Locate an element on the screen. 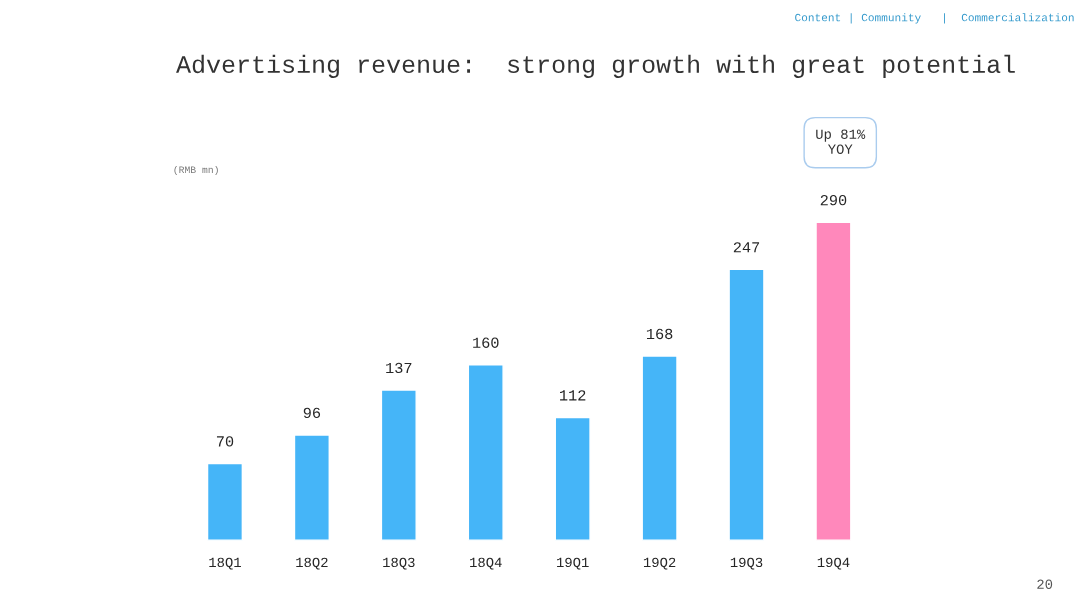  data-label: 112 is located at coordinates (573, 395).